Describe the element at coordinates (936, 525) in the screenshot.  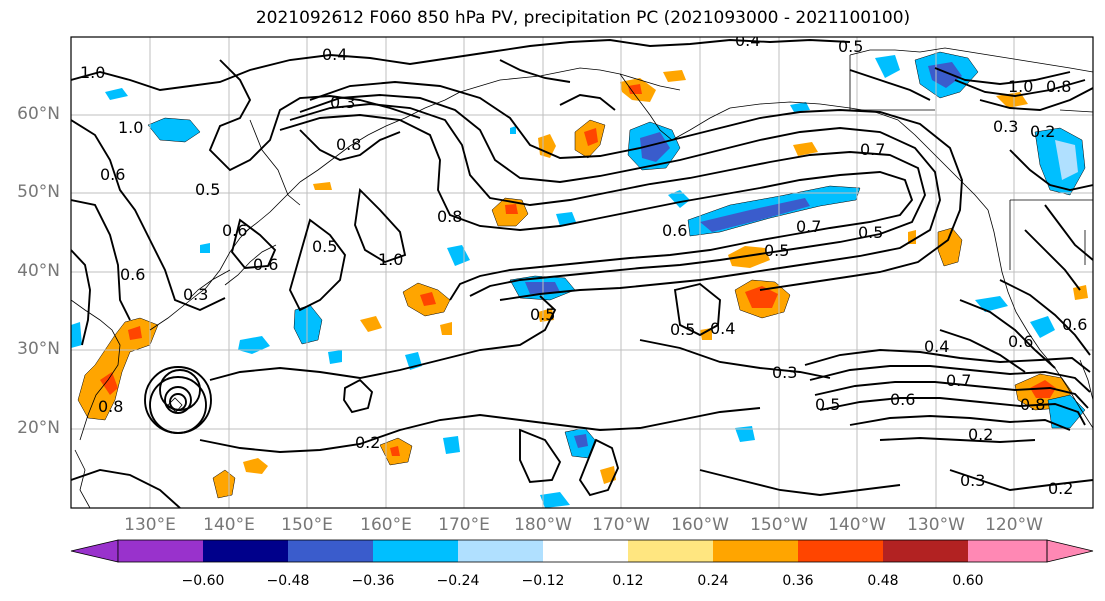
I see `lon-label: 130°W` at that location.